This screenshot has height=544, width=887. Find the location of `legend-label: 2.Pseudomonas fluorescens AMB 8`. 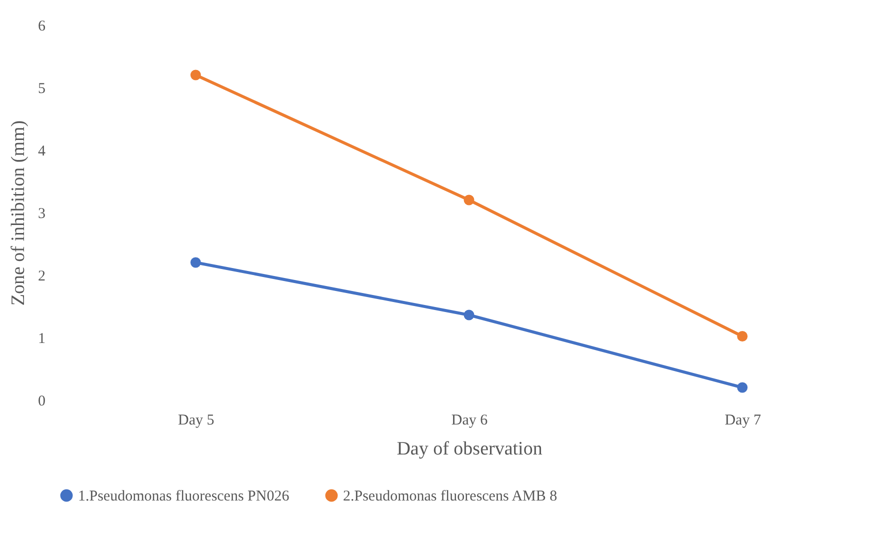

legend-label: 2.Pseudomonas fluorescens AMB 8 is located at coordinates (450, 496).